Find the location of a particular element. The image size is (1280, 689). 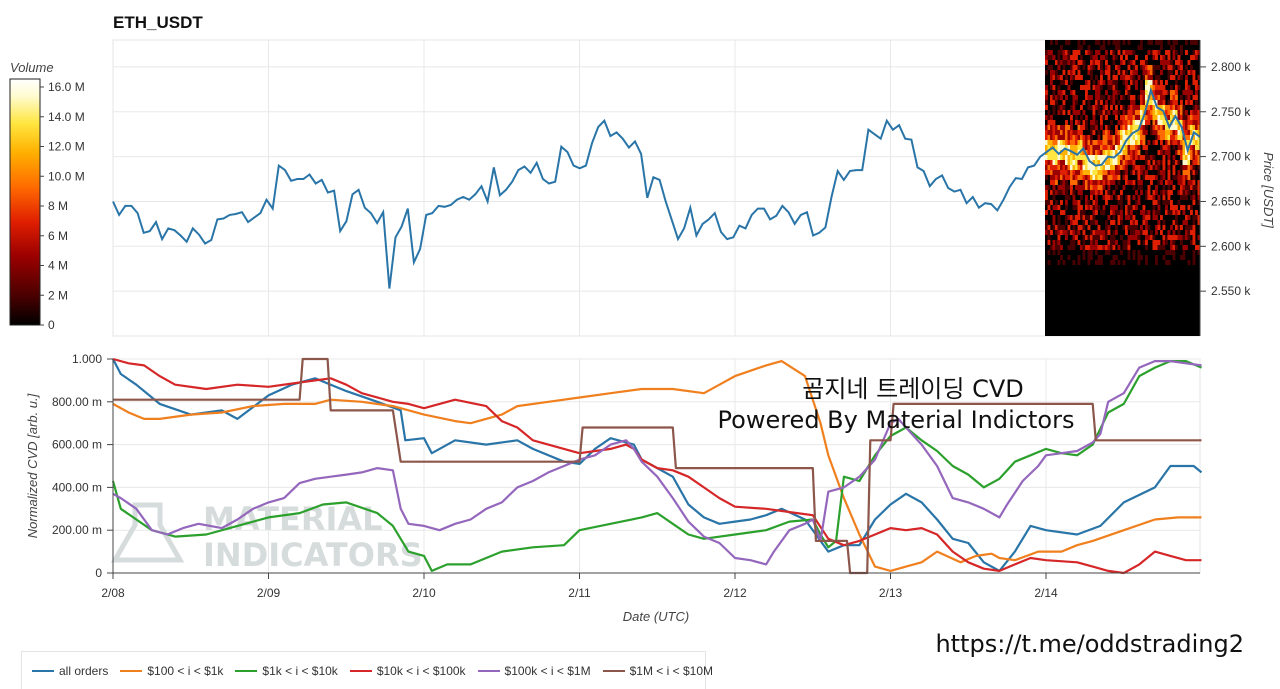

legend-item: $100 < i < $1k is located at coordinates (171, 671).